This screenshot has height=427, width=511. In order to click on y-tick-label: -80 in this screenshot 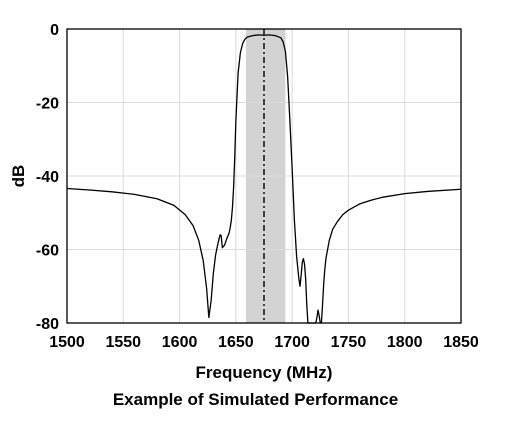, I will do `click(47, 324)`.